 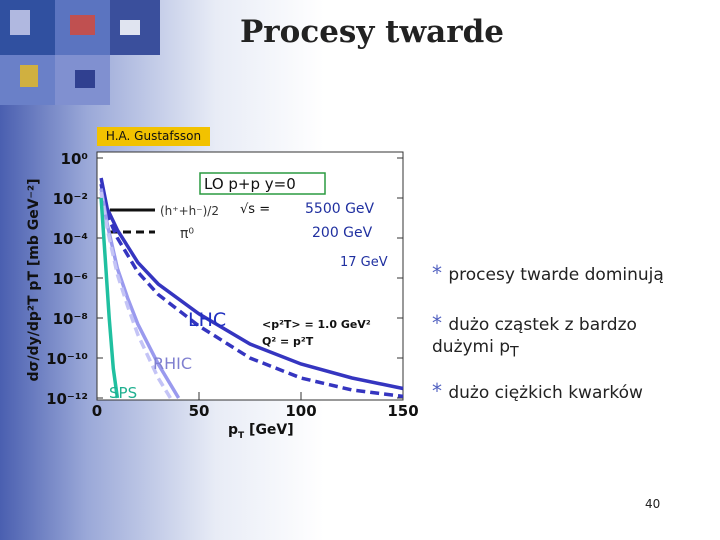 I want to click on y-tick-label: 10⁻⁴, so click(x=70, y=239).